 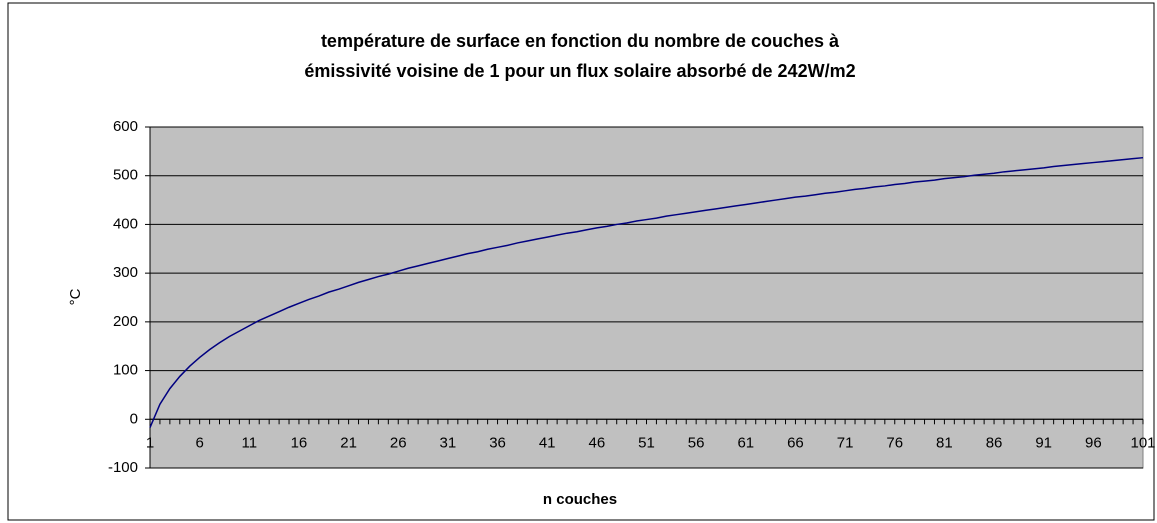 What do you see at coordinates (125, 175) in the screenshot?
I see `y-tick-label: 500` at bounding box center [125, 175].